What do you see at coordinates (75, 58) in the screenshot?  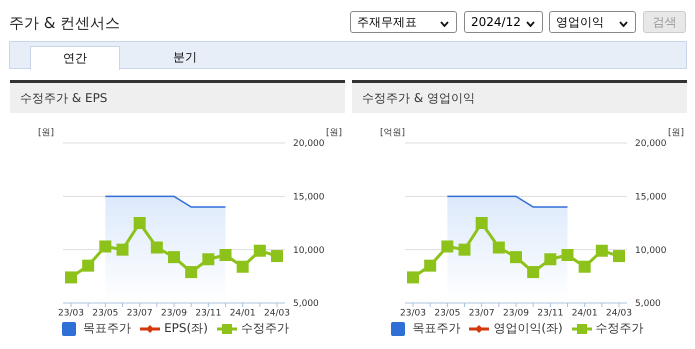 I see `text: 연간` at bounding box center [75, 58].